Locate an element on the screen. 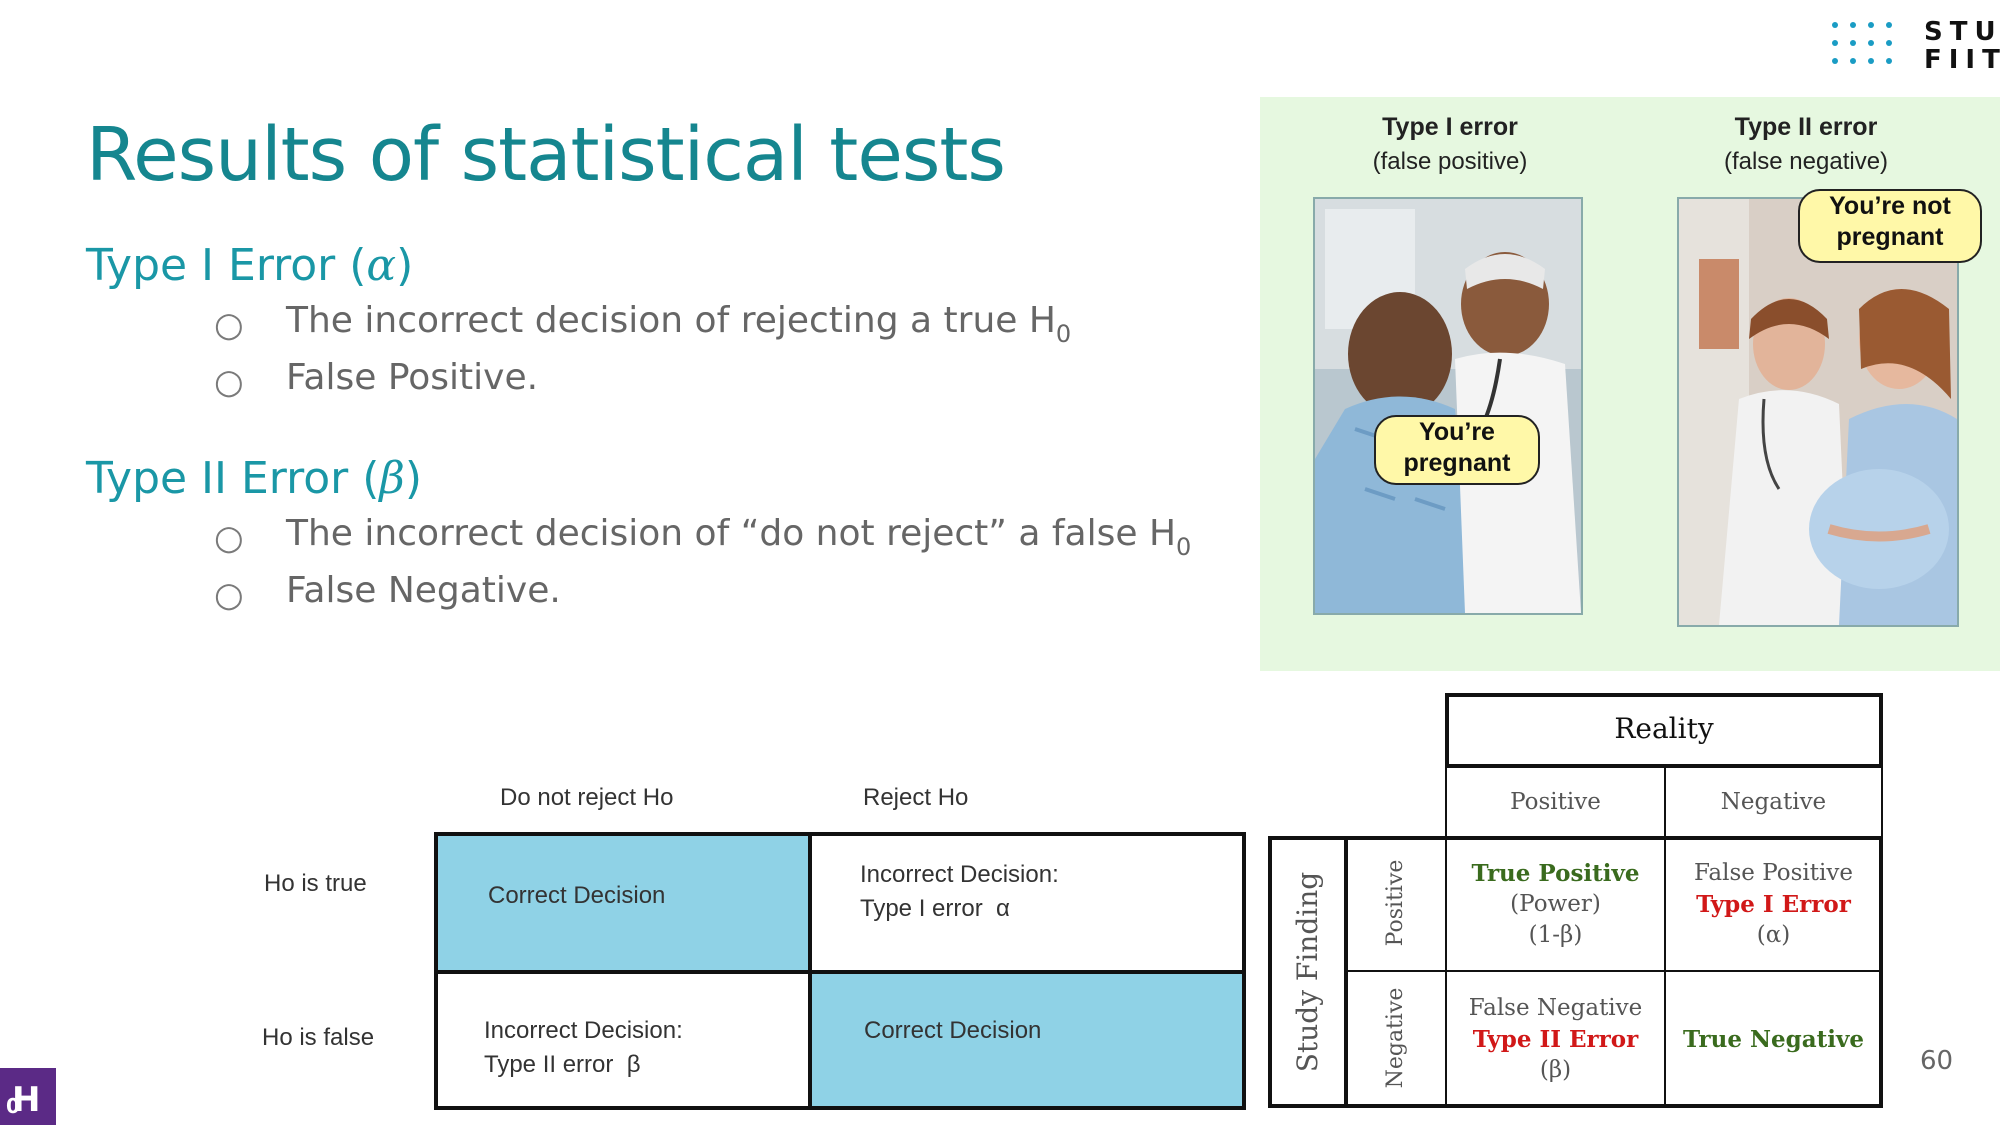 The image size is (2000, 1125). reality-label: Reality is located at coordinates (1664, 728).